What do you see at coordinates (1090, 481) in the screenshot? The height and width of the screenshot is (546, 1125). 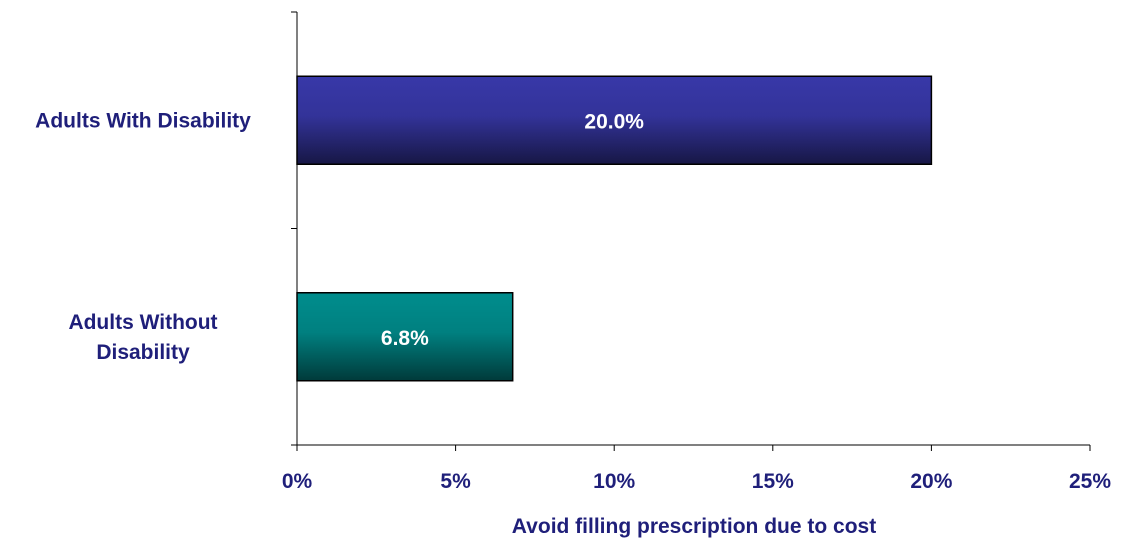 I see `x-tick-label-5: 25%` at bounding box center [1090, 481].